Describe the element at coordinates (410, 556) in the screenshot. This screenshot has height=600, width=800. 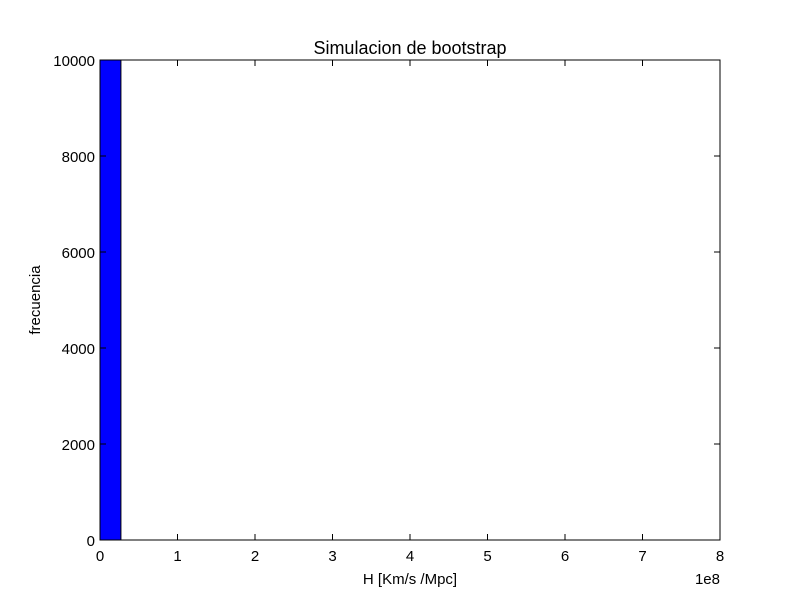
I see `x-tick-label-4: 4` at that location.